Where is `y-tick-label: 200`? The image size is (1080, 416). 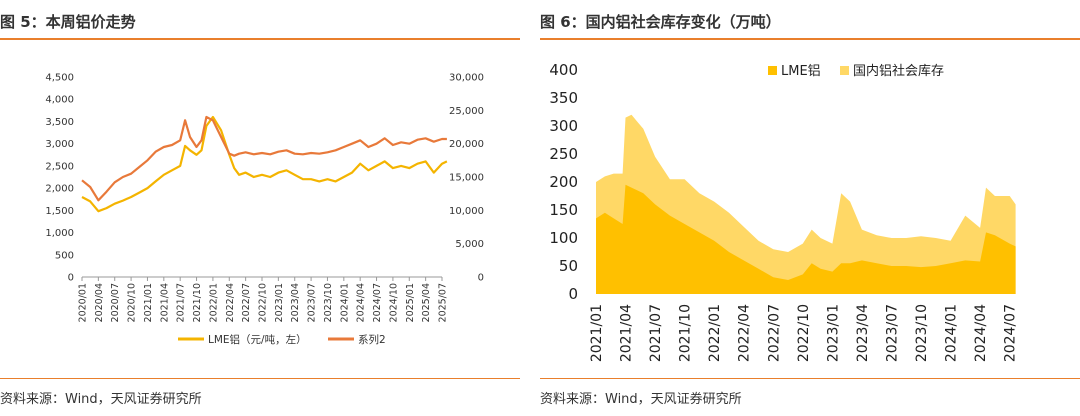 y-tick-label: 200 is located at coordinates (563, 182).